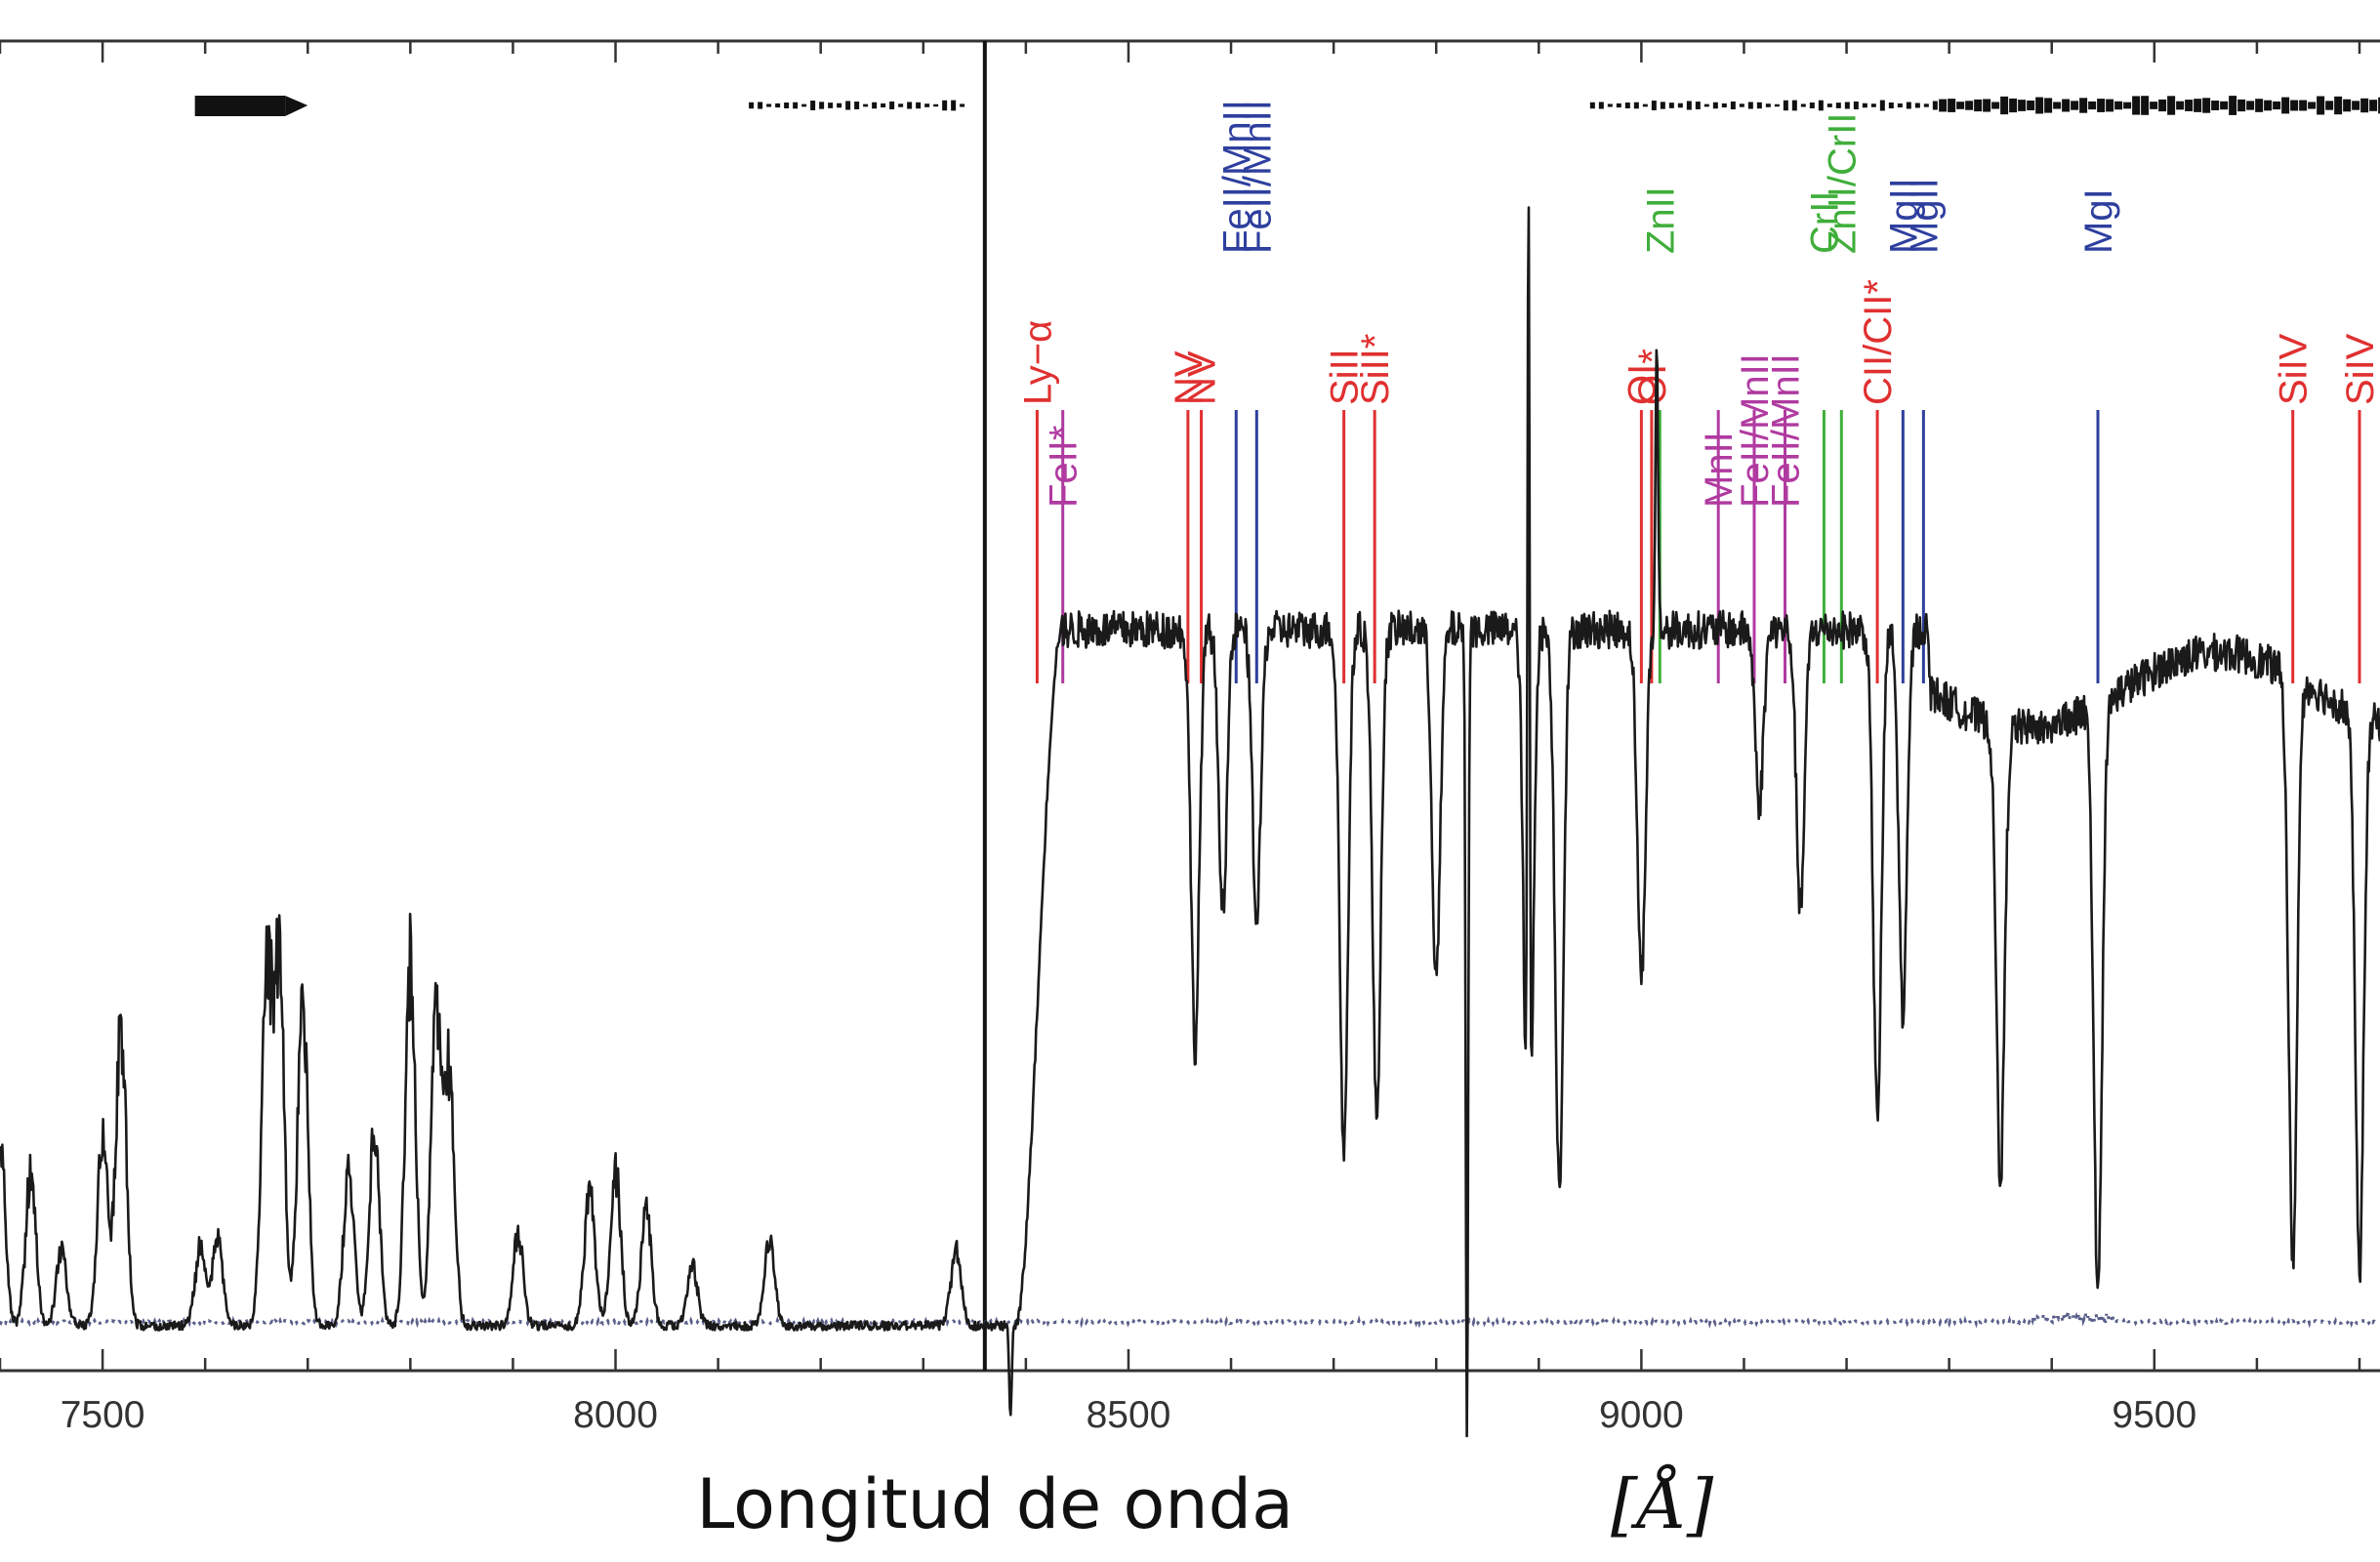 Image resolution: width=2380 pixels, height=1562 pixels. I want to click on x-tick-label: 8000, so click(615, 1415).